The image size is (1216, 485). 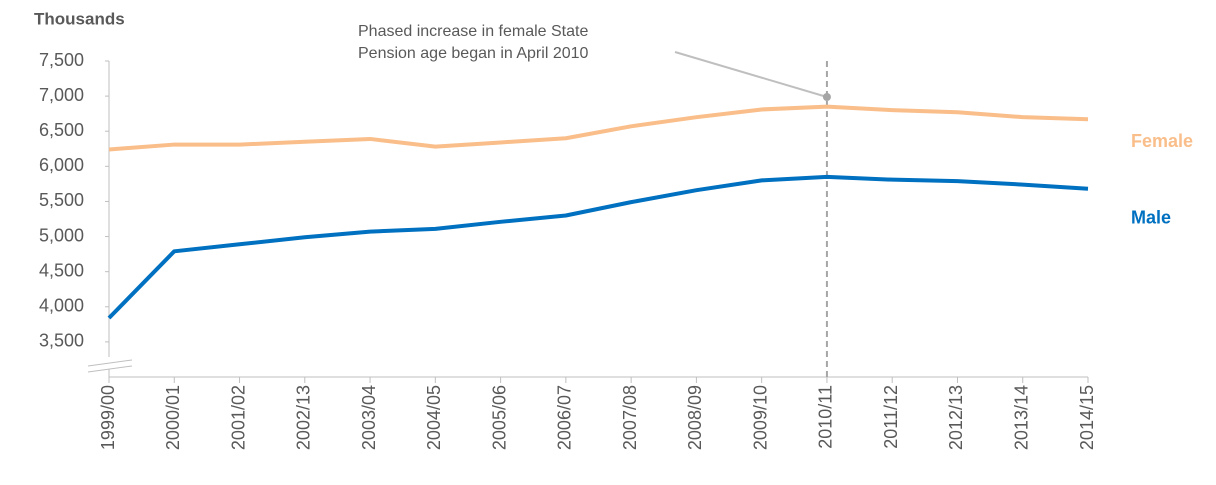 What do you see at coordinates (61, 341) in the screenshot?
I see `y-tick-label: 3,500` at bounding box center [61, 341].